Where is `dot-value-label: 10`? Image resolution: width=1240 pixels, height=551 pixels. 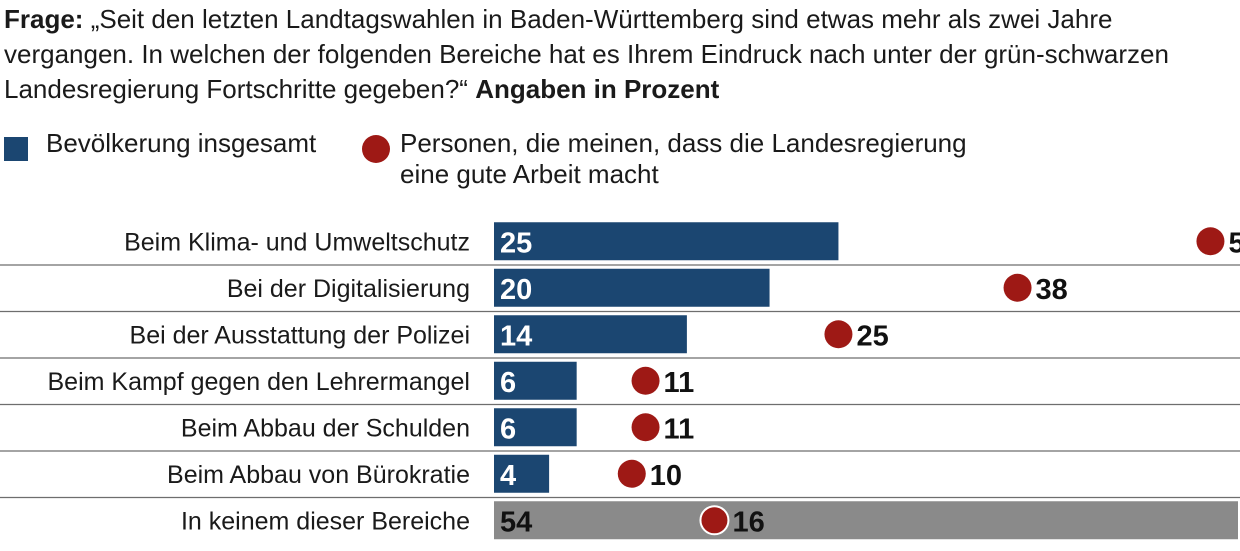 dot-value-label: 10 is located at coordinates (666, 476).